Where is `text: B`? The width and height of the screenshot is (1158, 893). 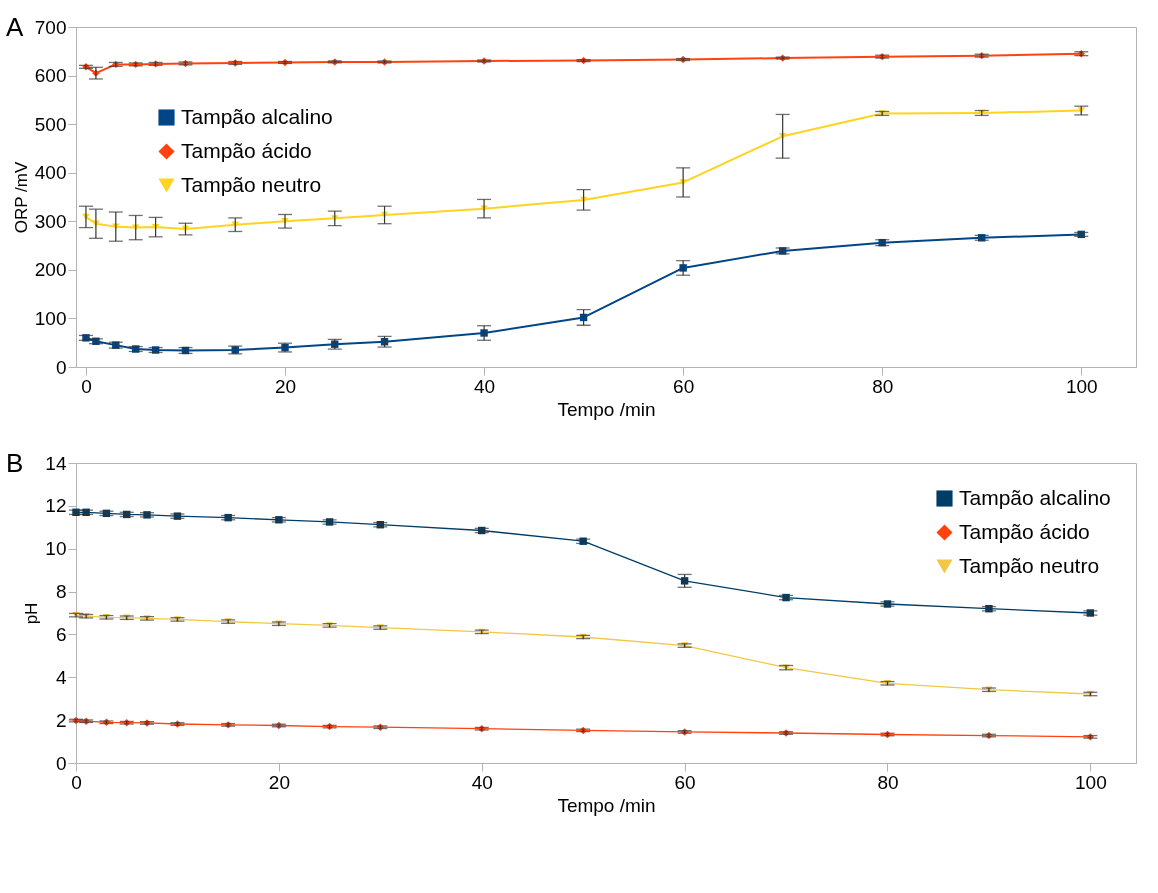 text: B is located at coordinates (15, 463).